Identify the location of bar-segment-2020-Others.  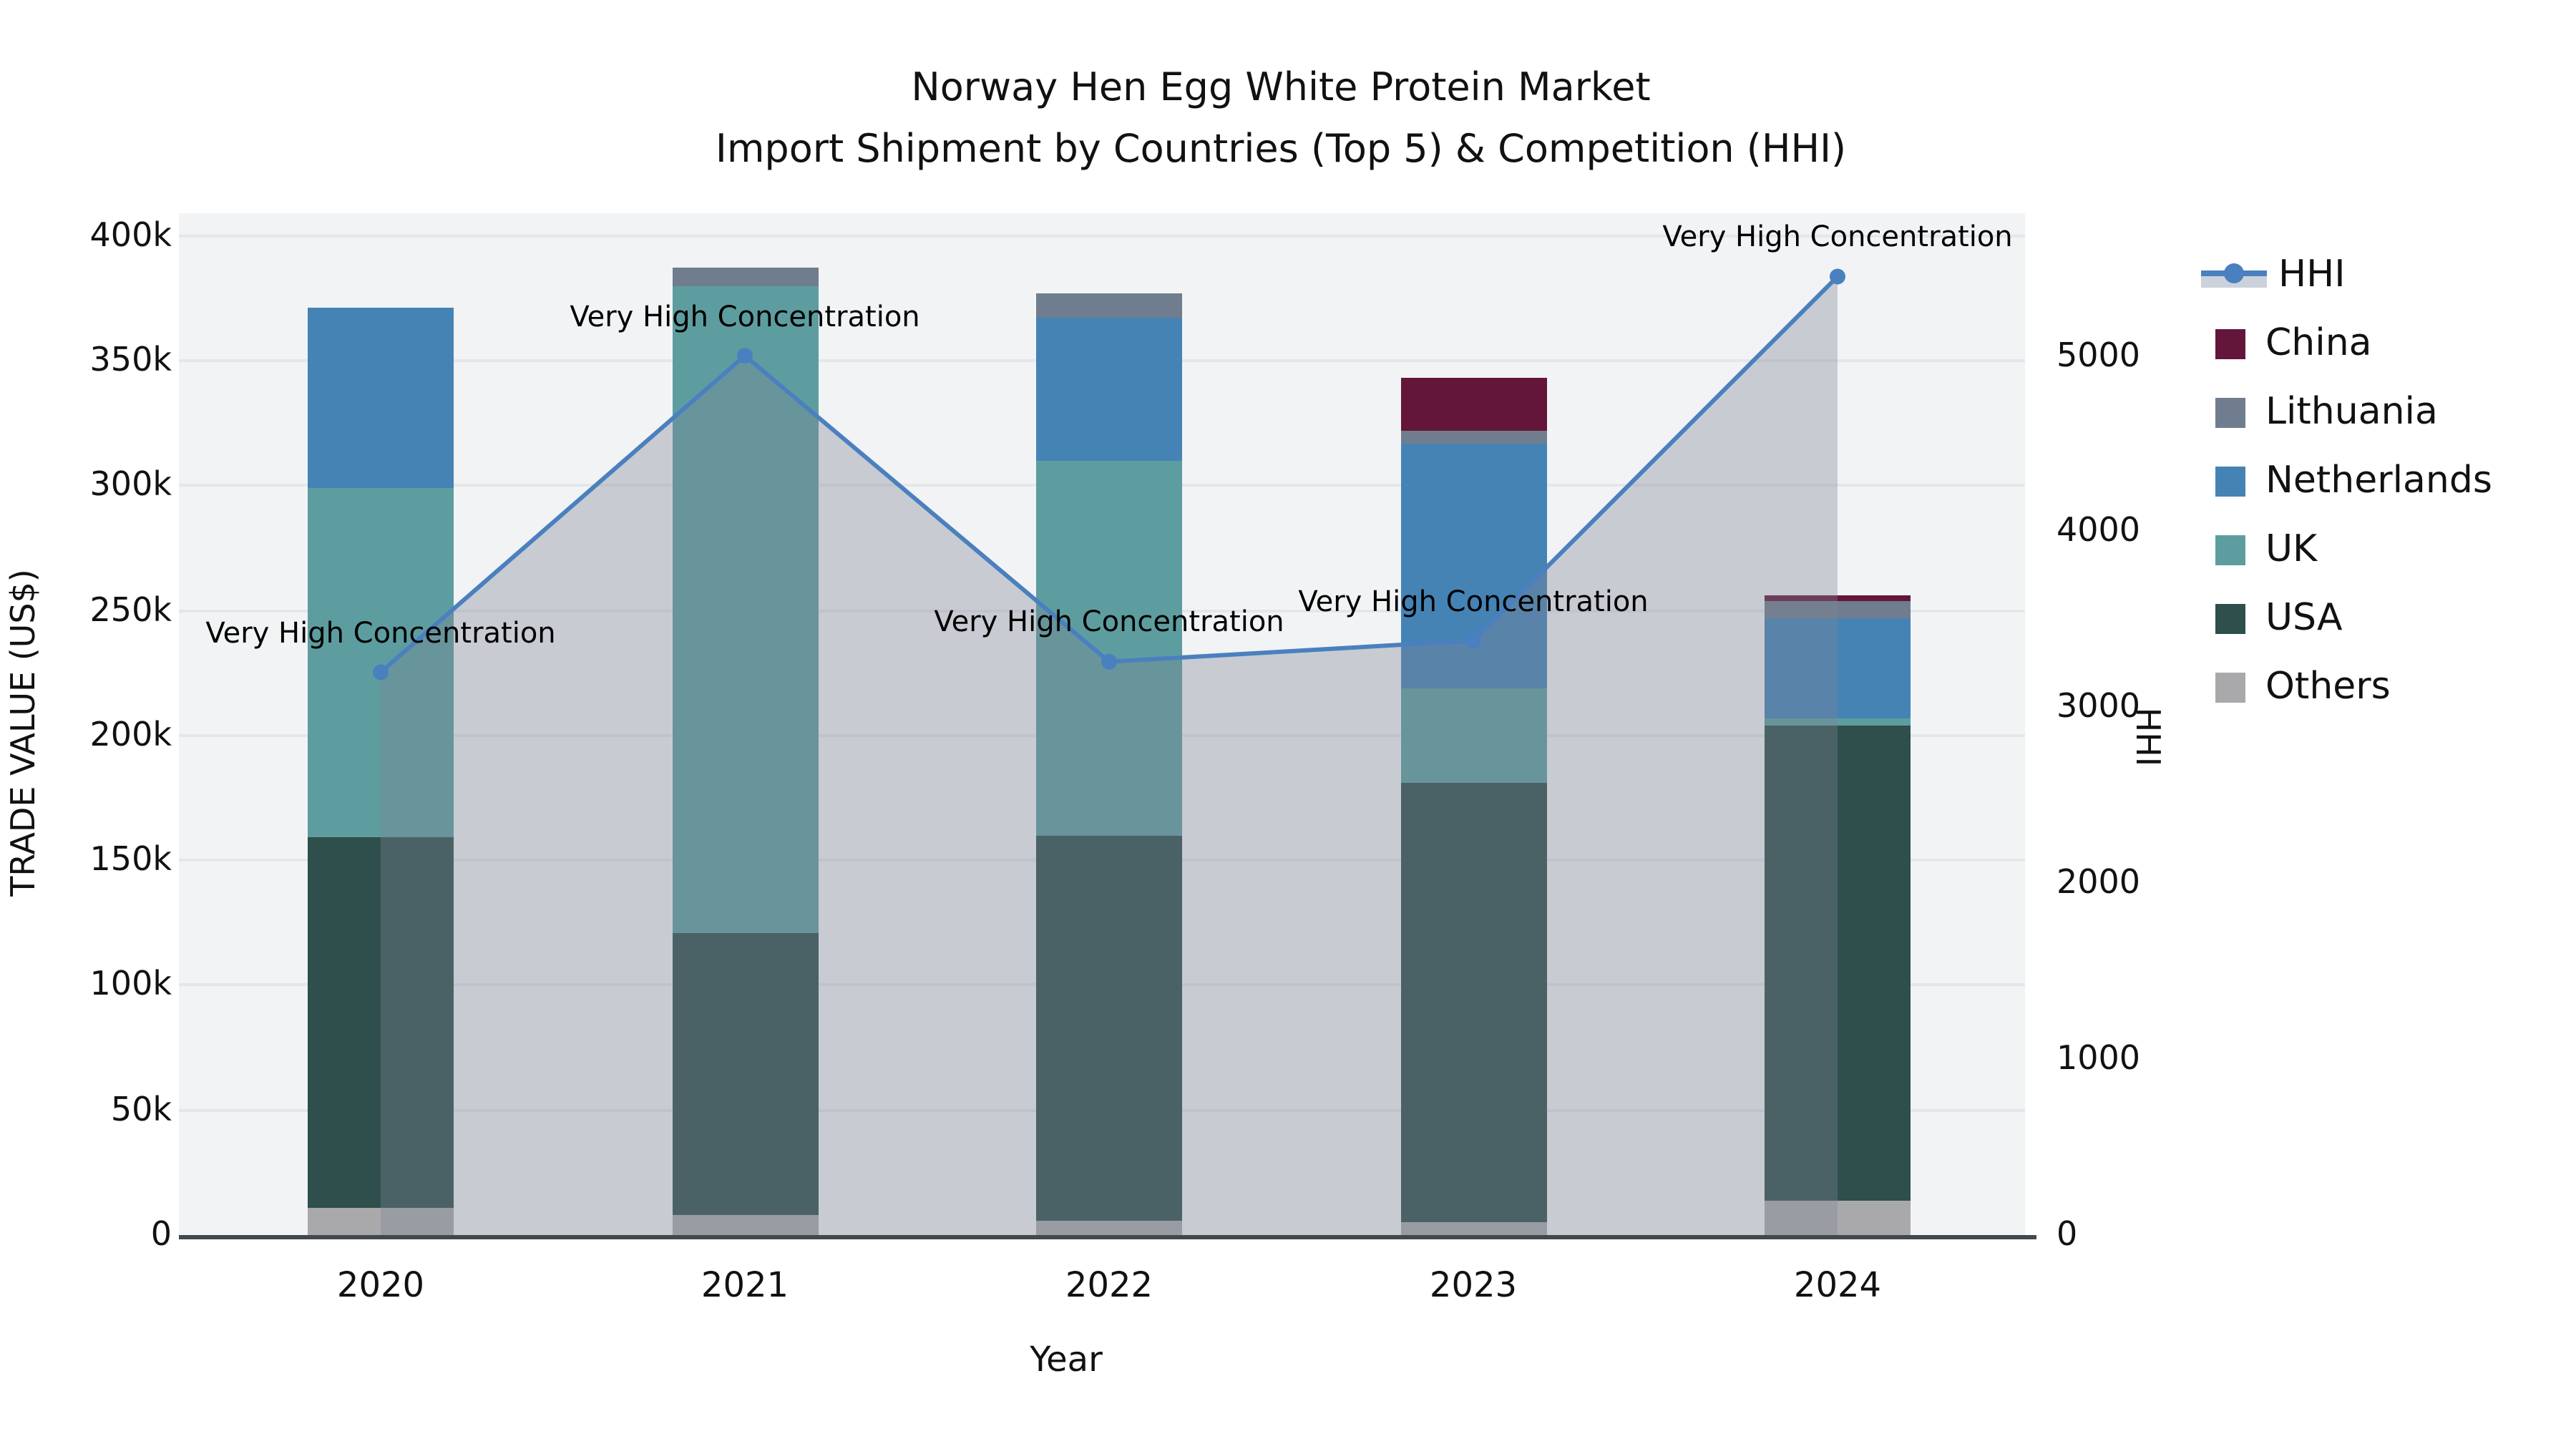
(381, 1221).